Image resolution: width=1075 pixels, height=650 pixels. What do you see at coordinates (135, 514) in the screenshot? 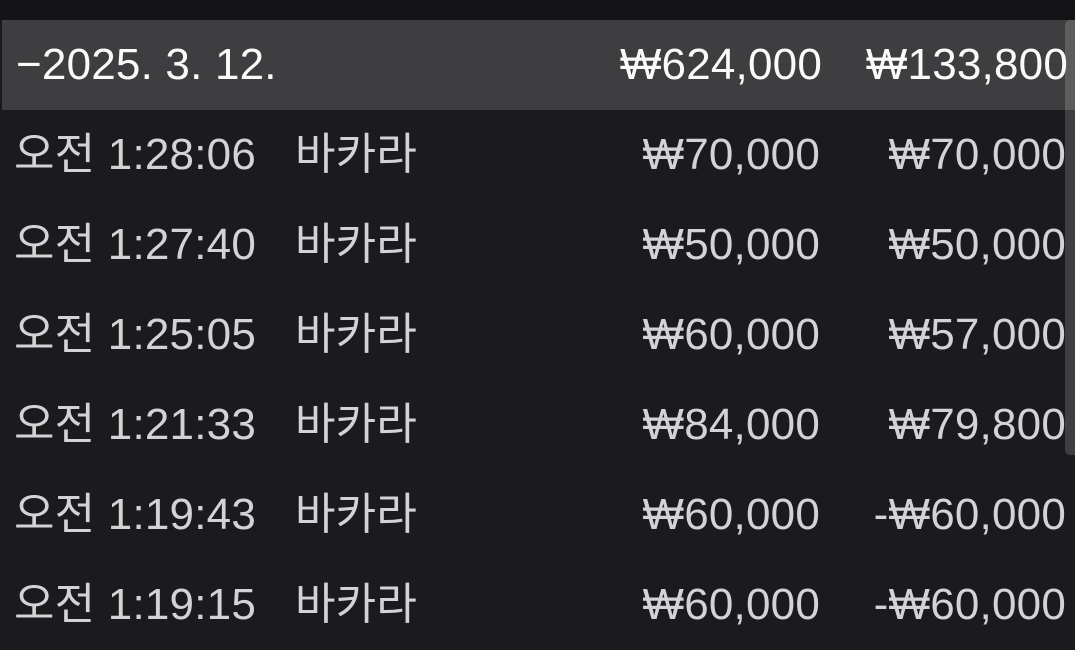
I see `transaction-time: 오전 1:19:43` at bounding box center [135, 514].